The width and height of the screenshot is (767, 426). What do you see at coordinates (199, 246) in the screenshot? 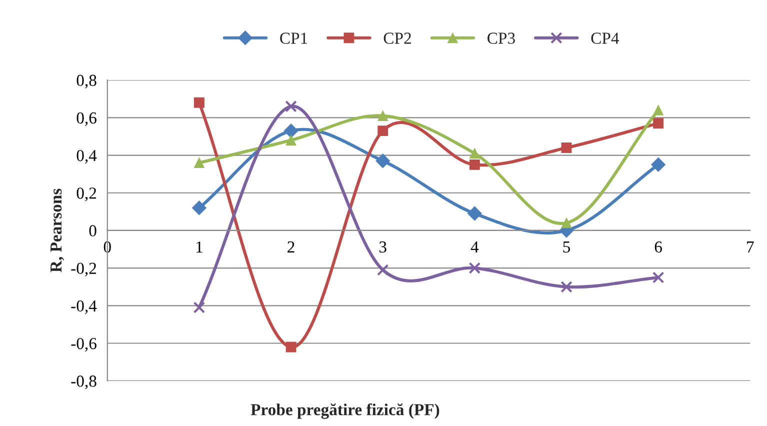
I see `x-tick-label: 1` at bounding box center [199, 246].